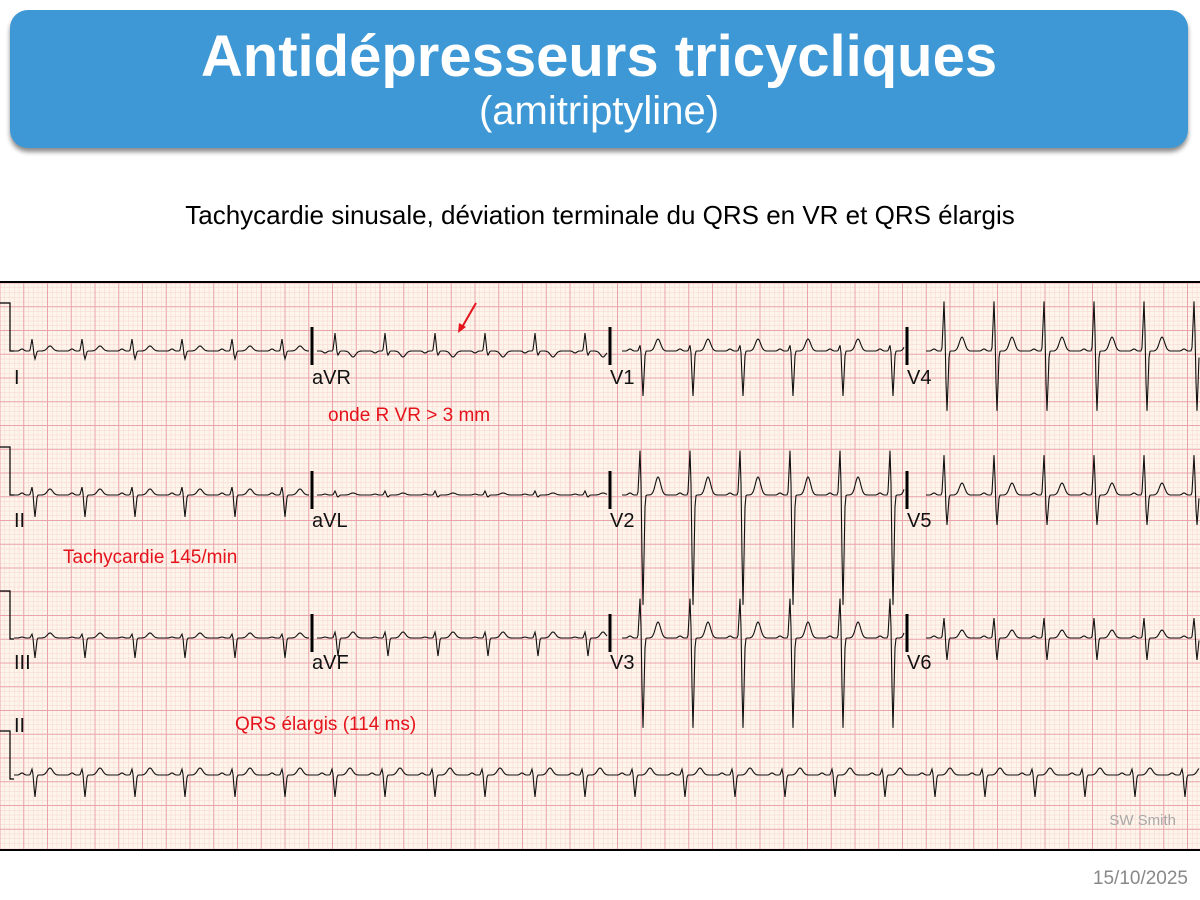  Describe the element at coordinates (330, 663) in the screenshot. I see `lead-label-avf: aVF` at that location.